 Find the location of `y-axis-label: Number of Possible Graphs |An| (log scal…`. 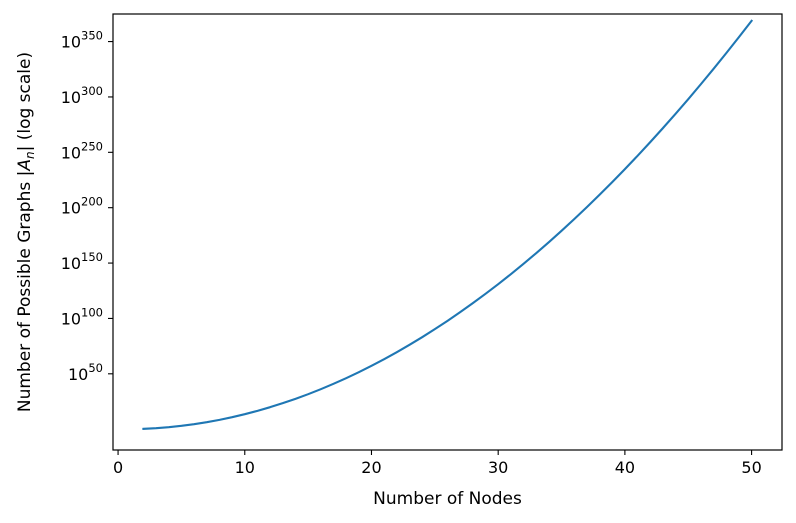

y-axis-label: Number of Possible Graphs |An| (log scal… is located at coordinates (26, 232).